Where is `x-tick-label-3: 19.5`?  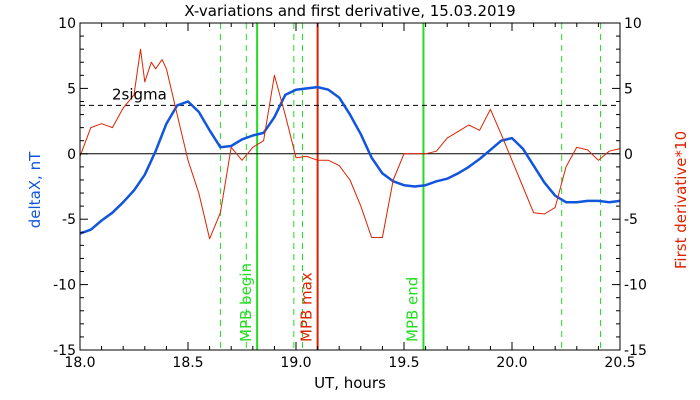
x-tick-label-3: 19.5 is located at coordinates (403, 363).